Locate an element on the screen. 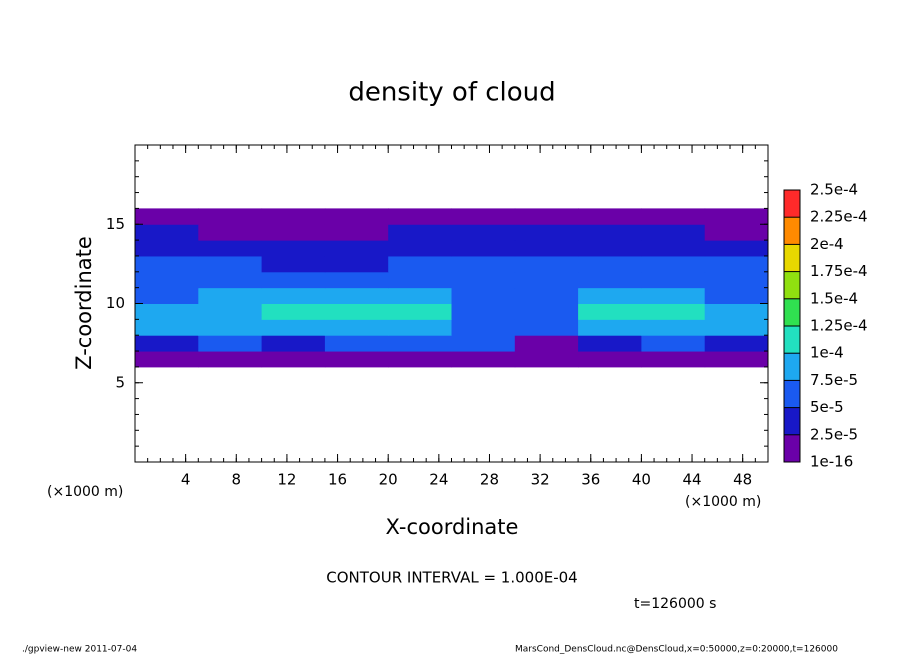 The height and width of the screenshot is (654, 904). x-tick-label: 28 is located at coordinates (489, 480).